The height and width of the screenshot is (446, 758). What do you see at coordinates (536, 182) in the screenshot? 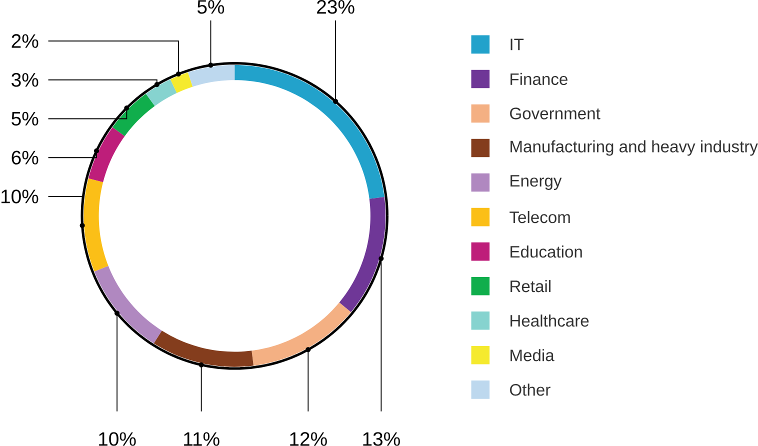
I see `legend-label: Energy` at bounding box center [536, 182].